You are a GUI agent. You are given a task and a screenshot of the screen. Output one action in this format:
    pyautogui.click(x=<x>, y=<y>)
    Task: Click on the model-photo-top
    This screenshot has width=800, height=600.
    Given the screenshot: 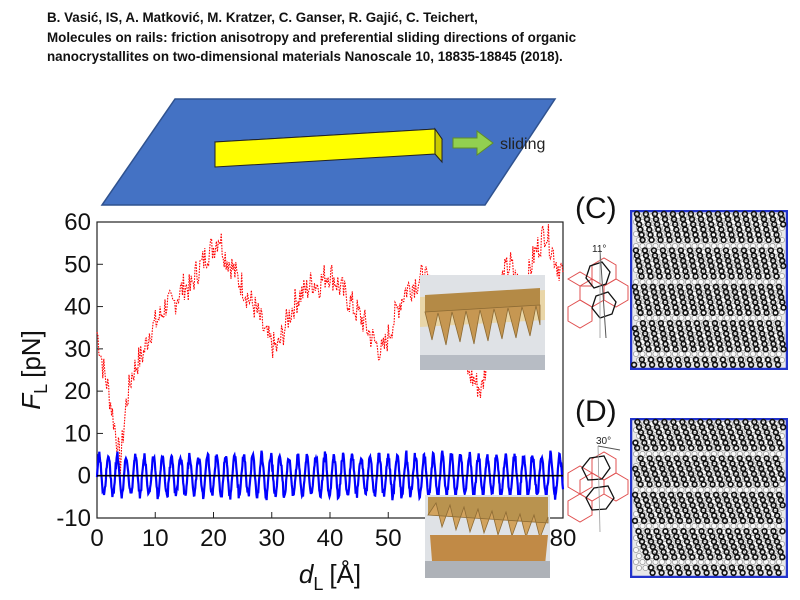 What is the action you would take?
    pyautogui.click(x=482, y=322)
    